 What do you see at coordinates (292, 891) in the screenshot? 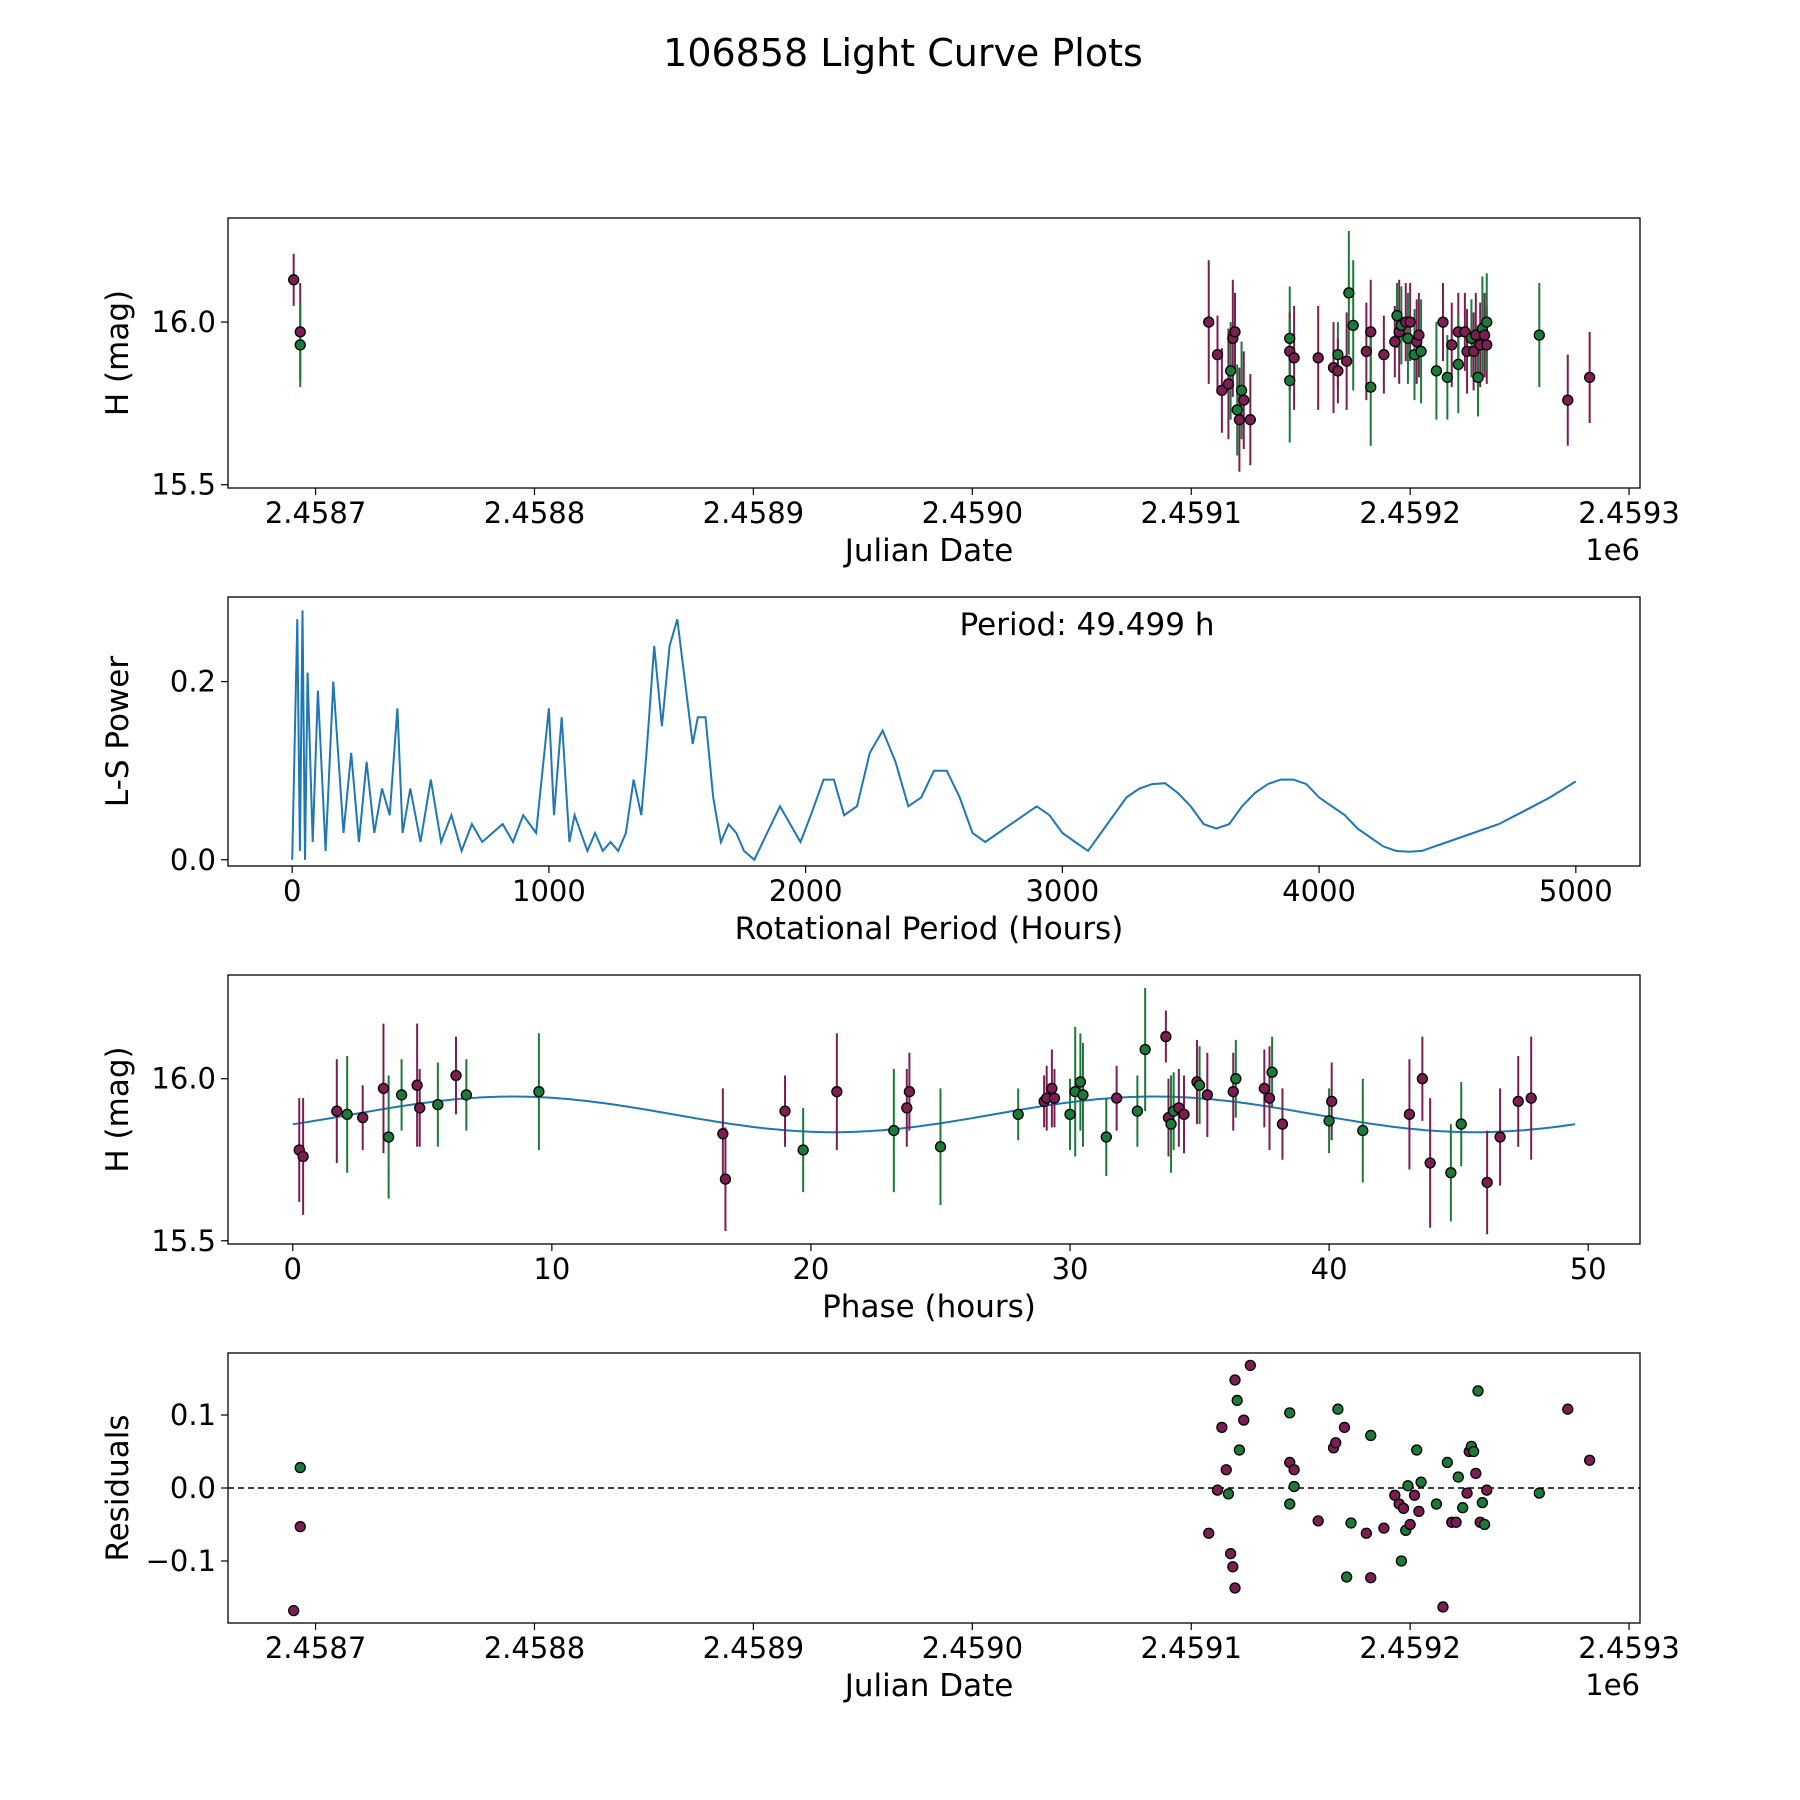
I see `x-tick-label: 0` at bounding box center [292, 891].